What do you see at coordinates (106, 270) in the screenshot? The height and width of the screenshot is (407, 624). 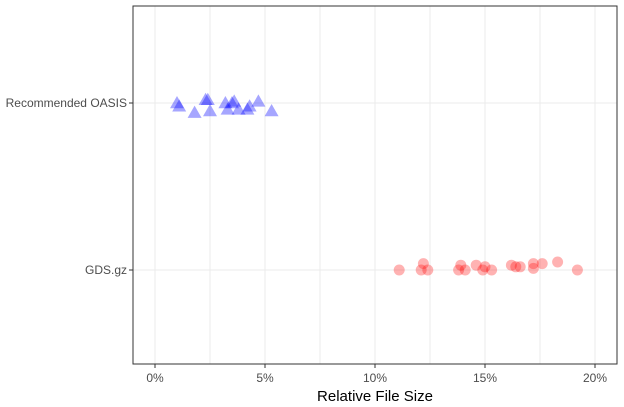 I see `y-tick-label: GDS.gz` at bounding box center [106, 270].